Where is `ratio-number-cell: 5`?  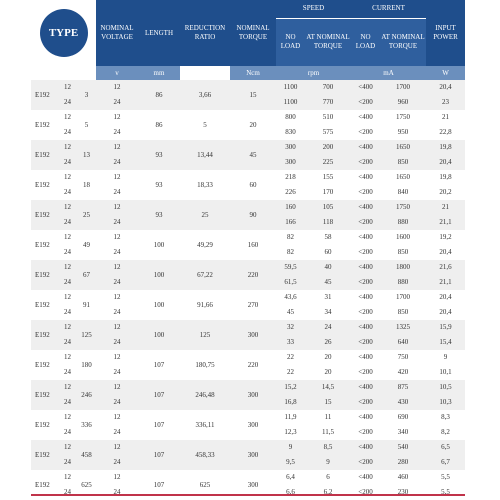 ratio-number-cell: 5 is located at coordinates (86, 125).